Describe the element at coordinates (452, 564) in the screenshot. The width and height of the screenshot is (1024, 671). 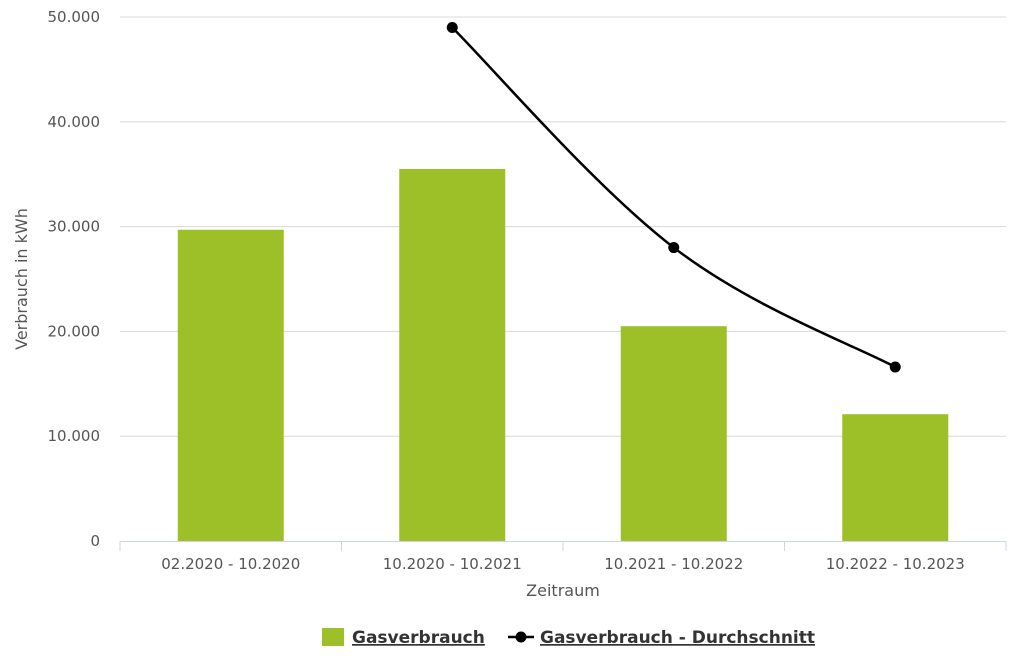
I see `x-tick-label: 10.2020 - 10.2021` at that location.